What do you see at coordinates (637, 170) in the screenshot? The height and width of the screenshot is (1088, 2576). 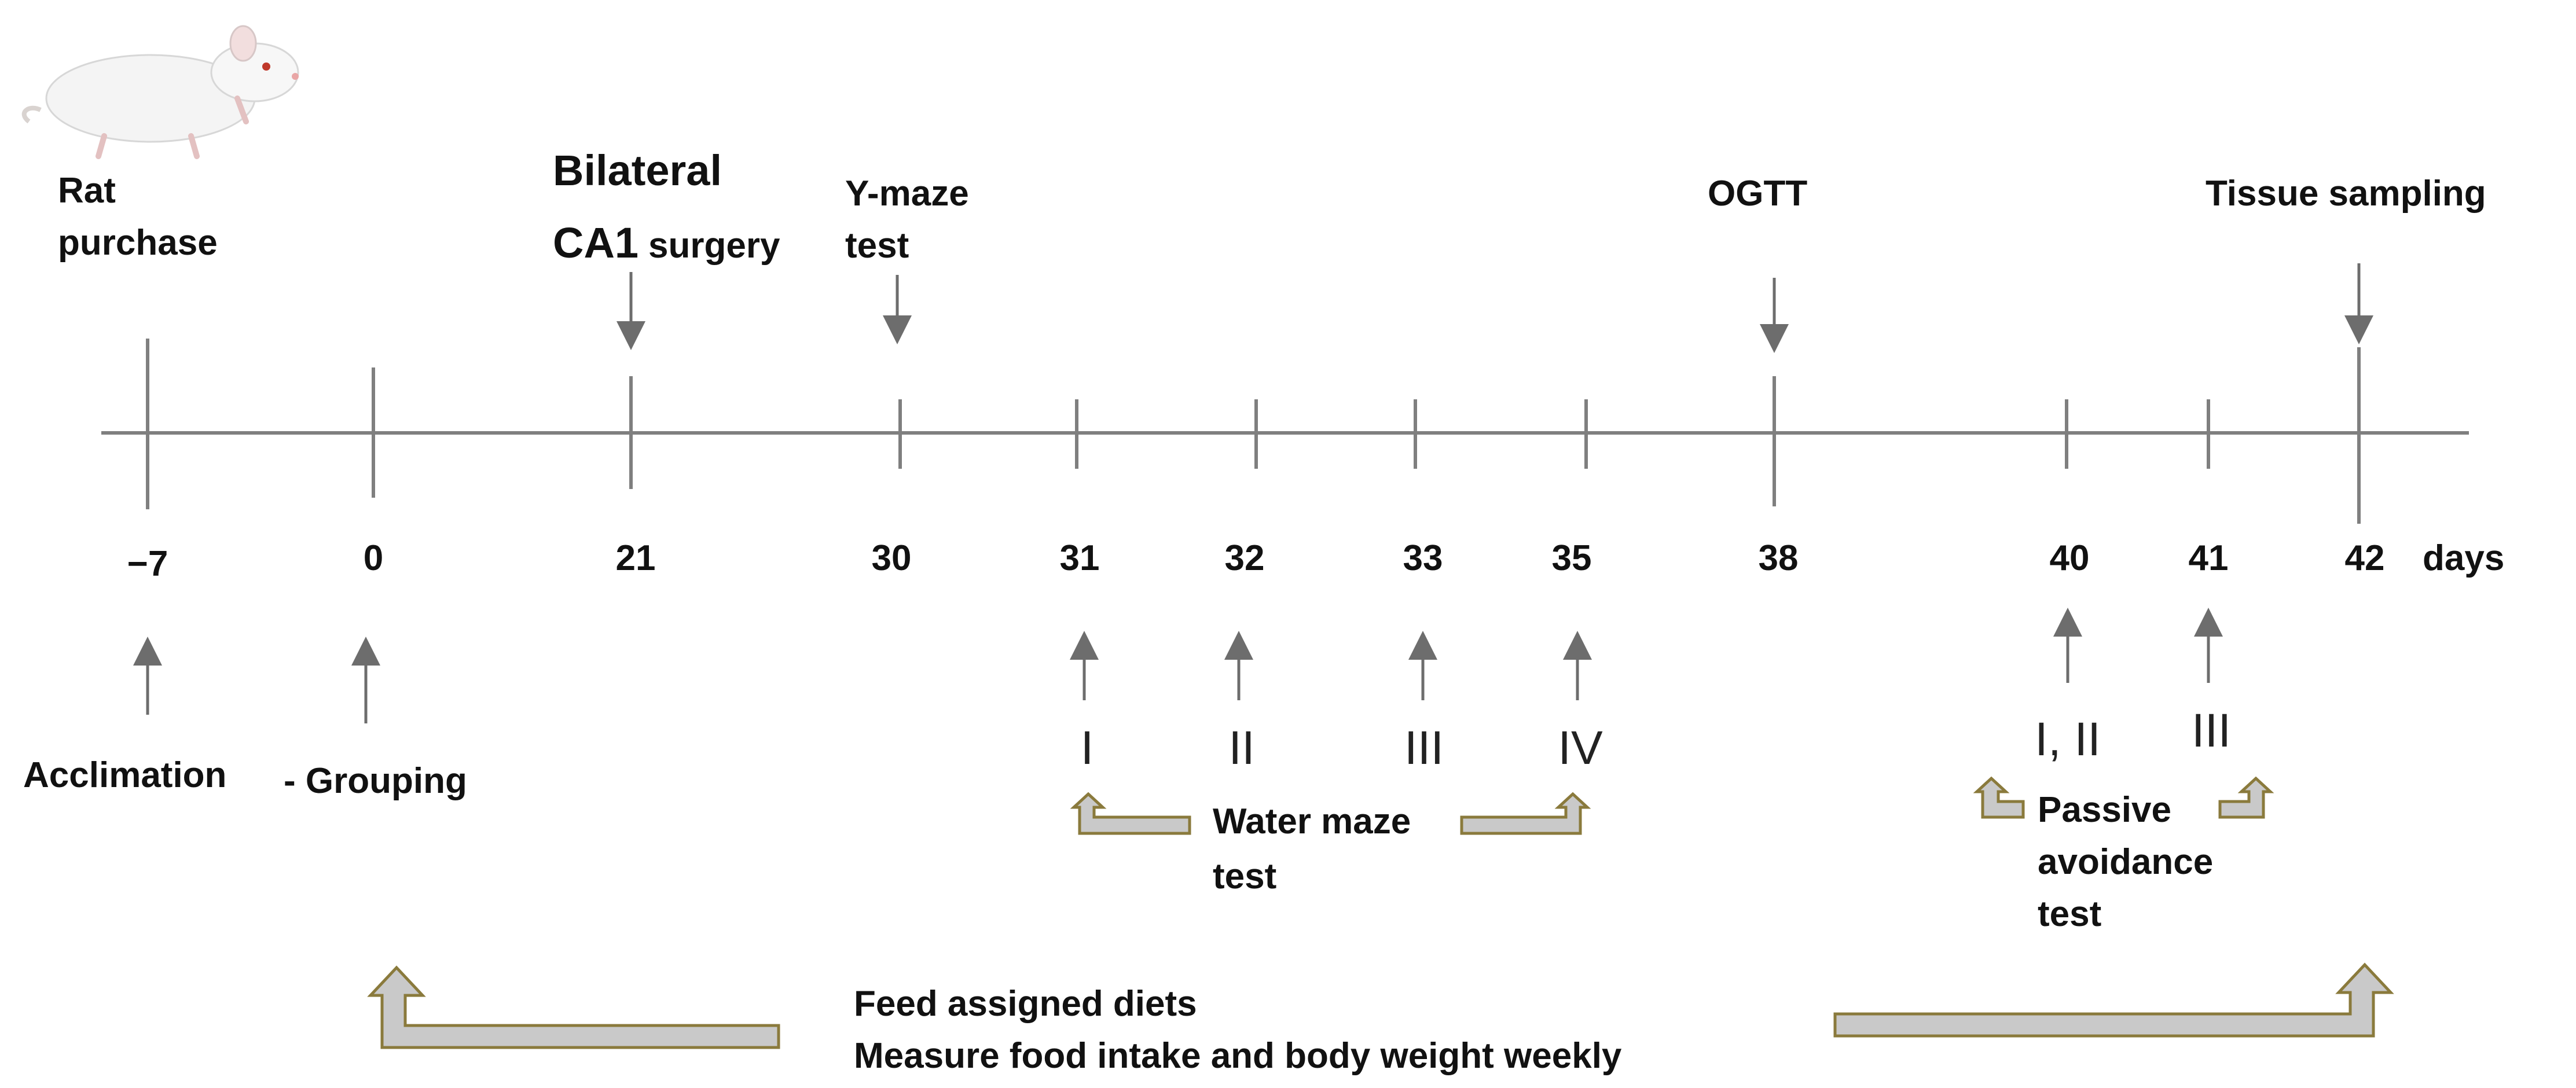 I see `event-bilateral: Bilateral` at bounding box center [637, 170].